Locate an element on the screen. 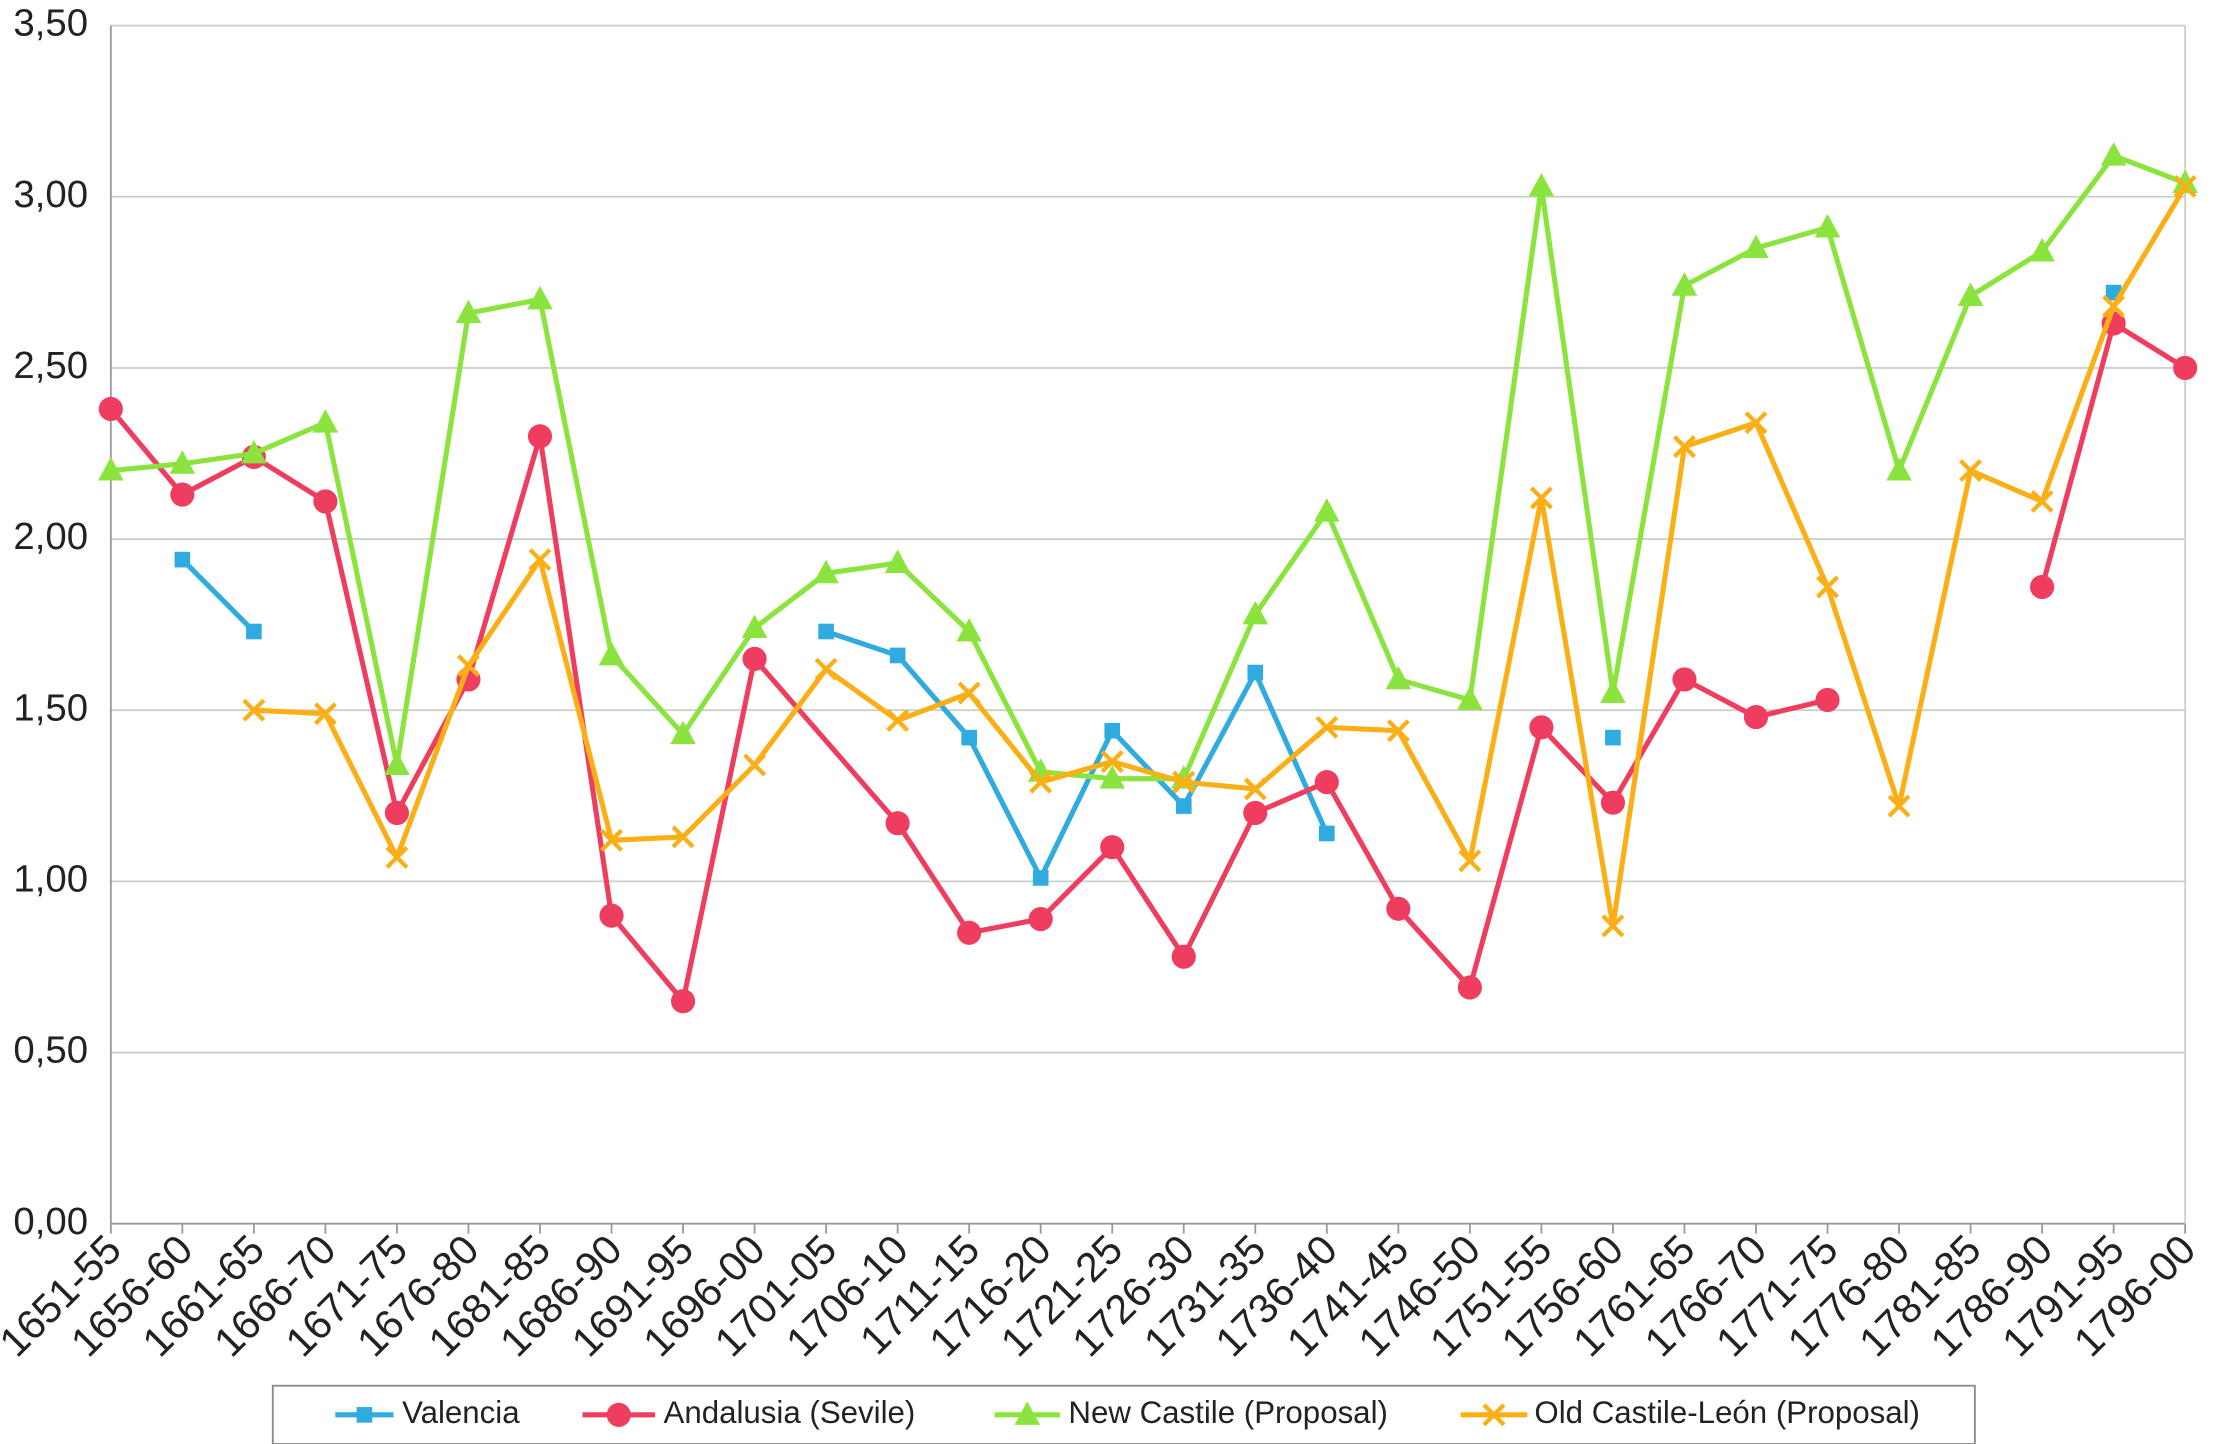 Image resolution: width=2215 pixels, height=1444 pixels. legend-label: Andalusia (Sevile) is located at coordinates (790, 1412).